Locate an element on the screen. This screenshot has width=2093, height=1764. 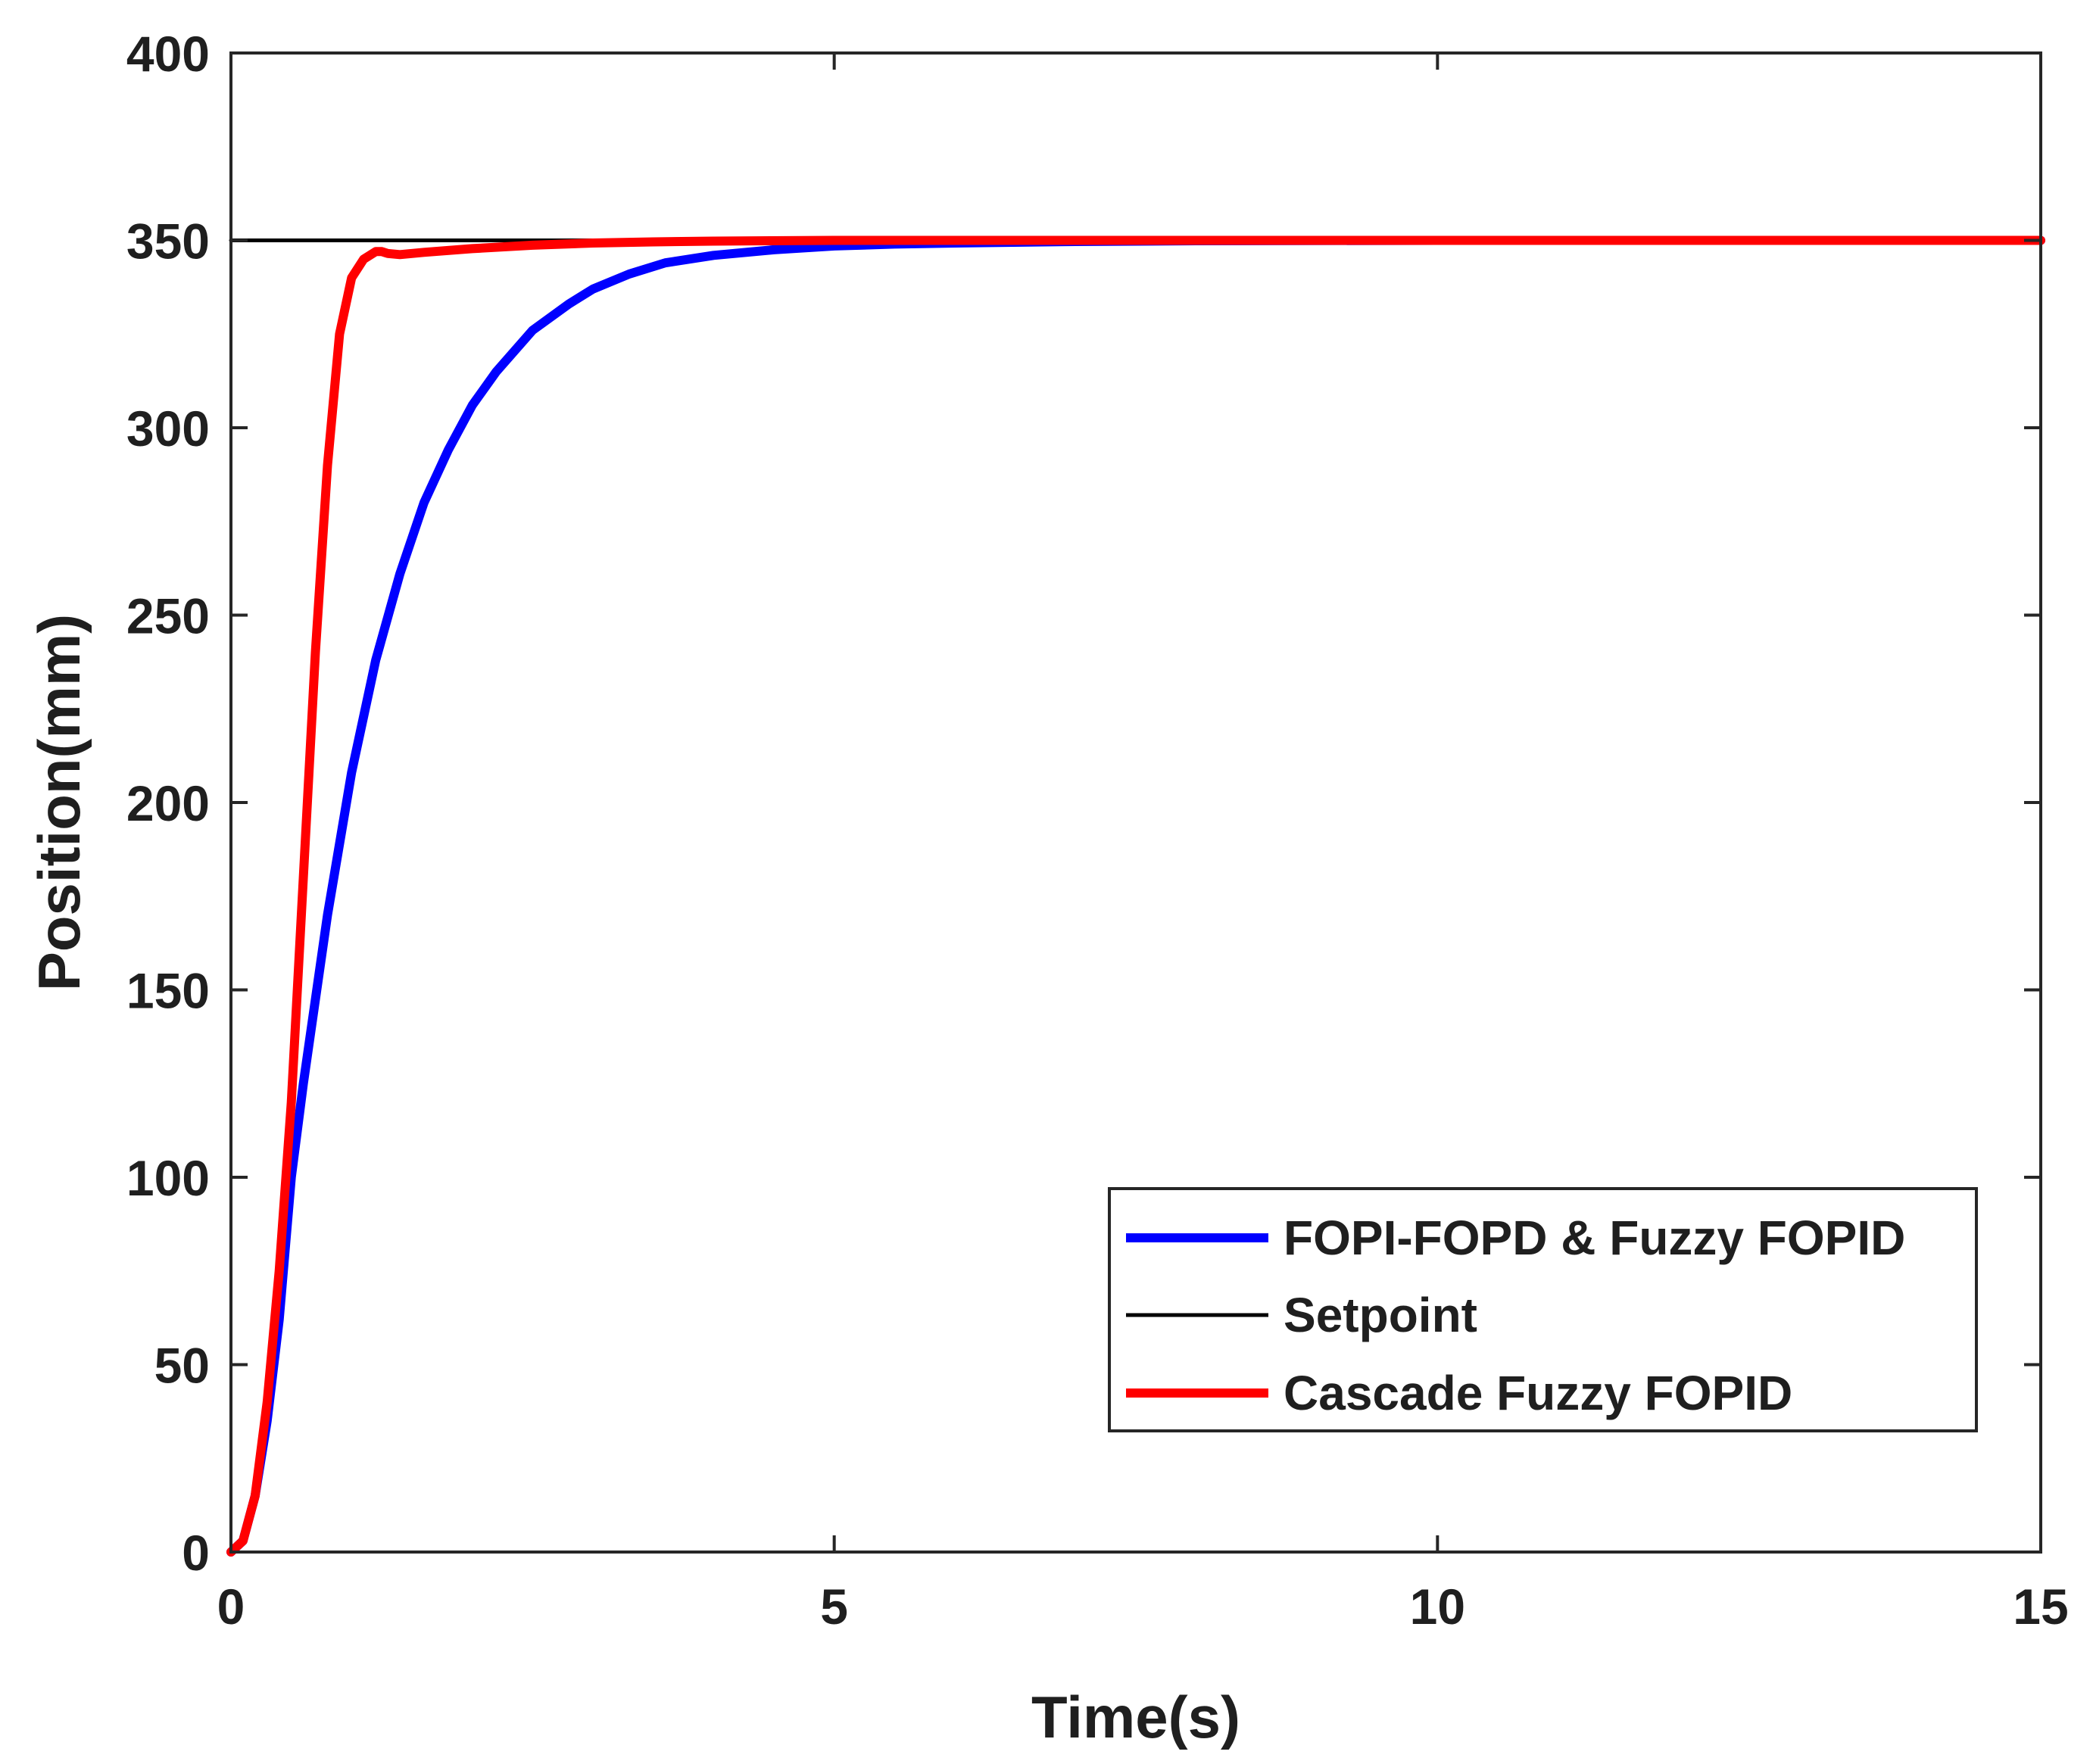
x-axis-title: Time(s) is located at coordinates (1135, 1717).